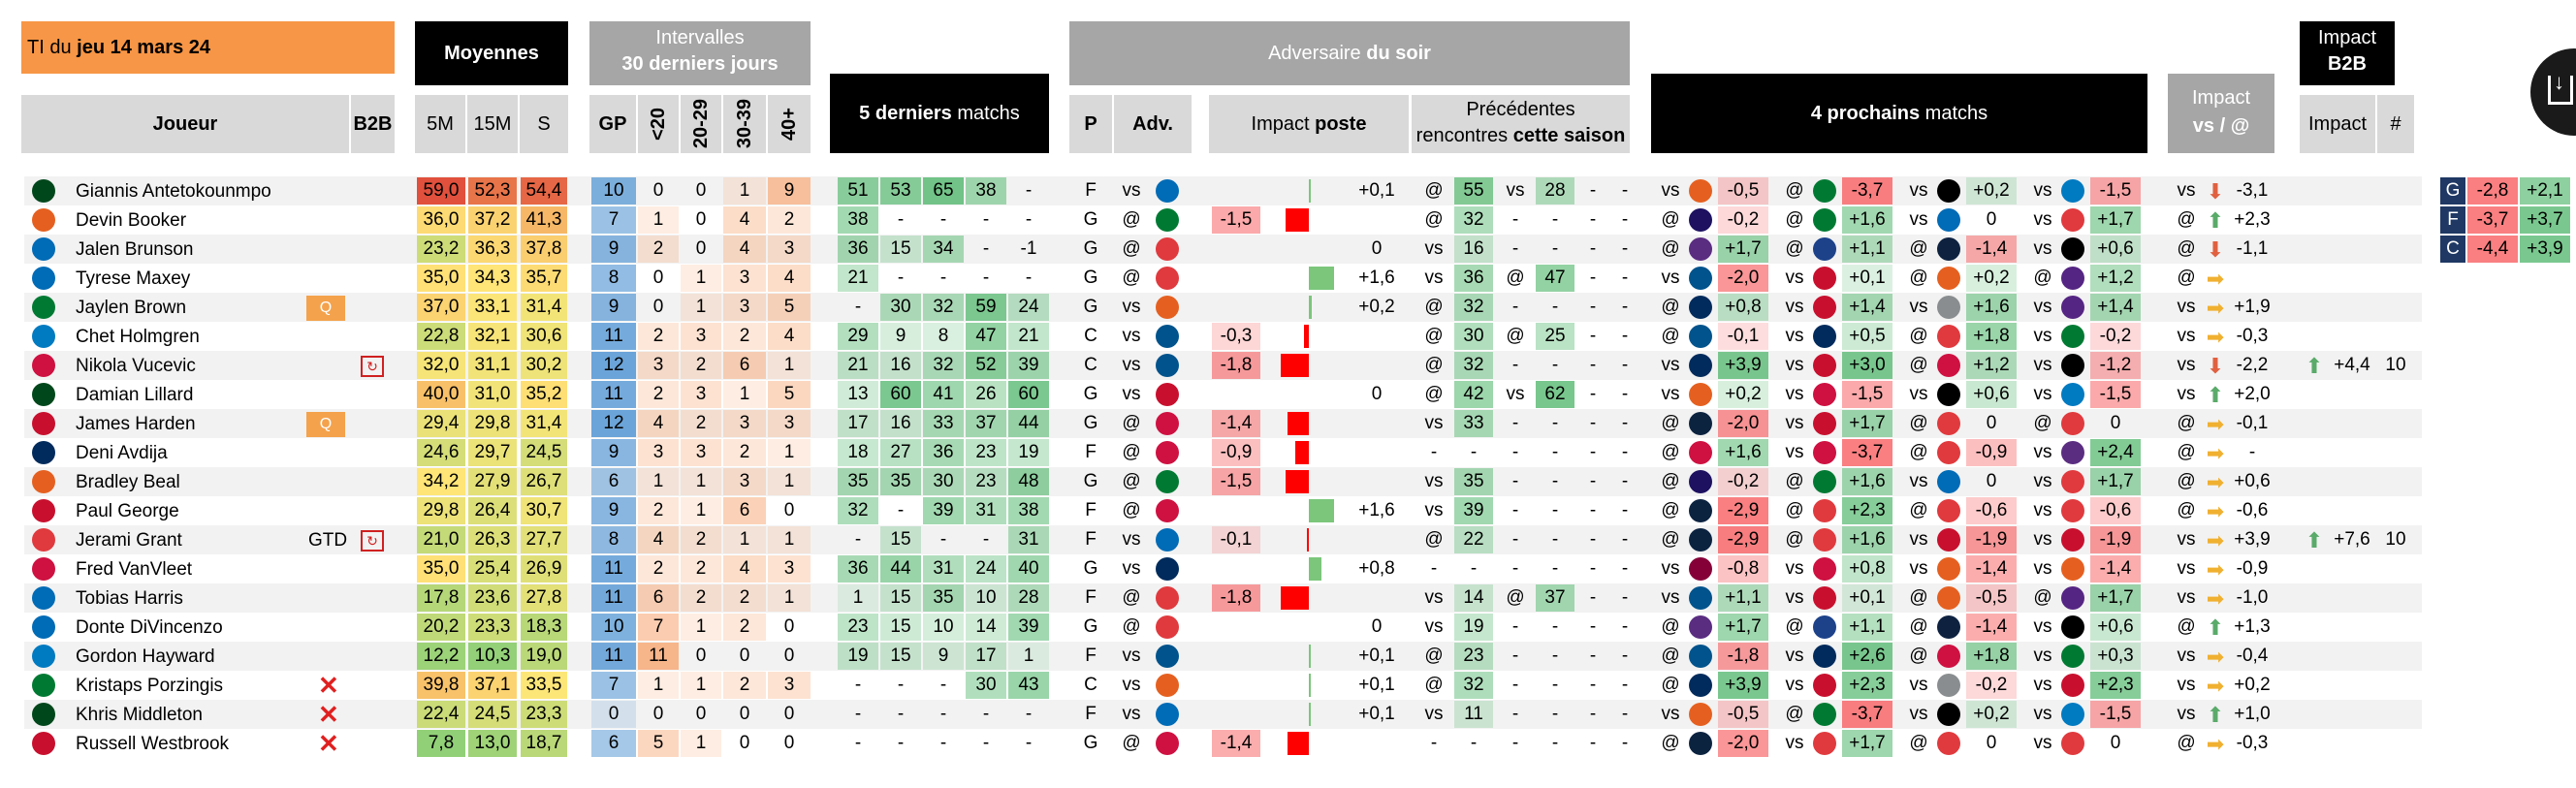 The width and height of the screenshot is (2576, 788). Describe the element at coordinates (326, 424) in the screenshot. I see `questionable-badge: Q` at that location.